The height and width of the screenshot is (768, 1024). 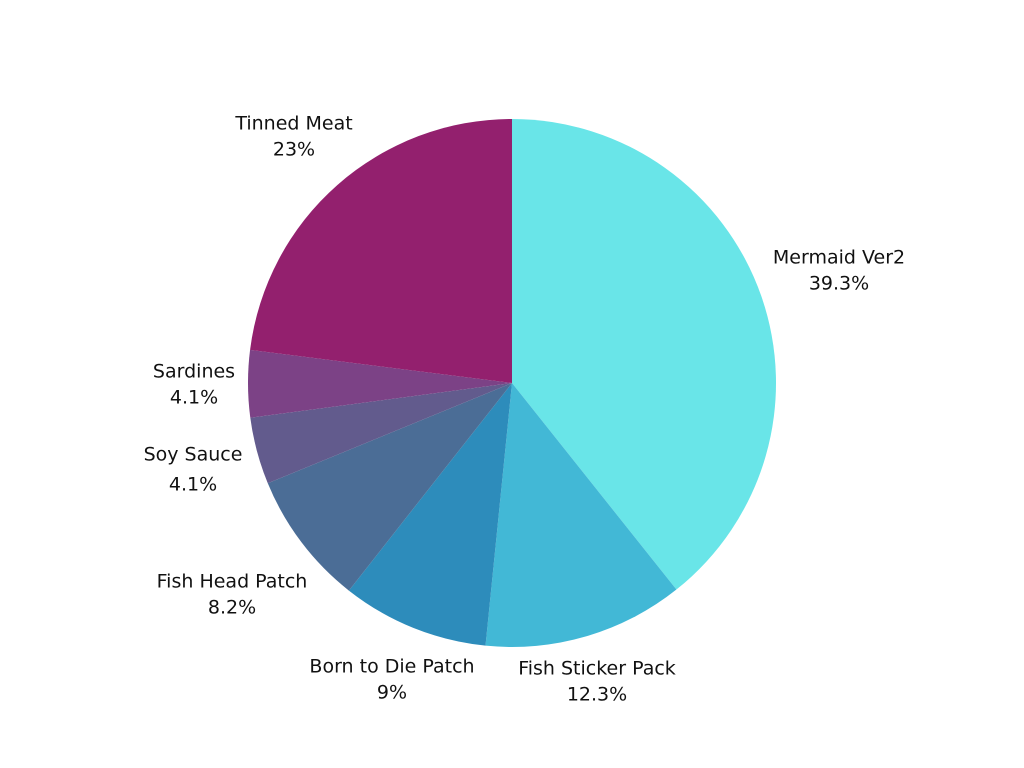 What do you see at coordinates (597, 695) in the screenshot?
I see `slice-percent-label: 12.3%` at bounding box center [597, 695].